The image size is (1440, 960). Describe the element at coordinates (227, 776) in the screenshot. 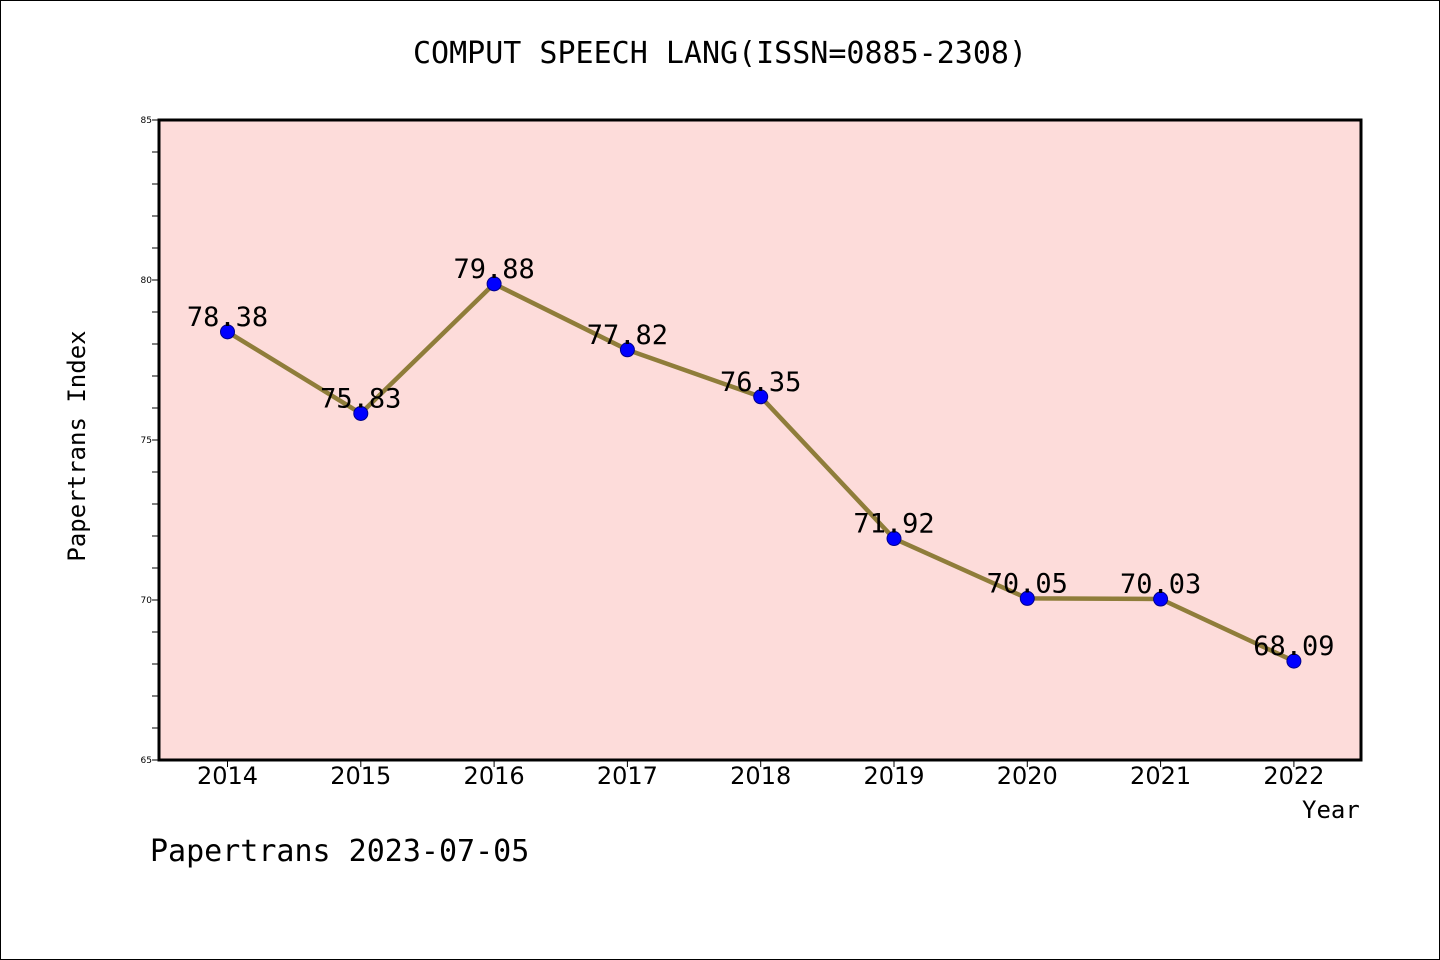

I see `x-tick-label: 2014` at that location.